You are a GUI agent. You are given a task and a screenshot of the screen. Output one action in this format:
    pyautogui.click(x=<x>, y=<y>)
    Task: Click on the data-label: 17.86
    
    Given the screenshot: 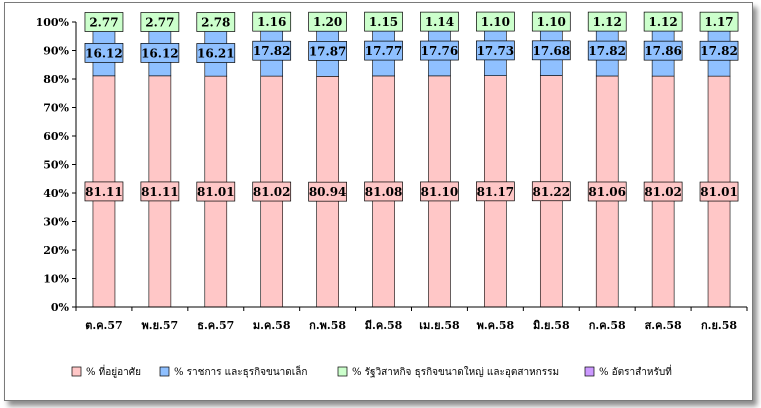 What is the action you would take?
    pyautogui.click(x=663, y=51)
    